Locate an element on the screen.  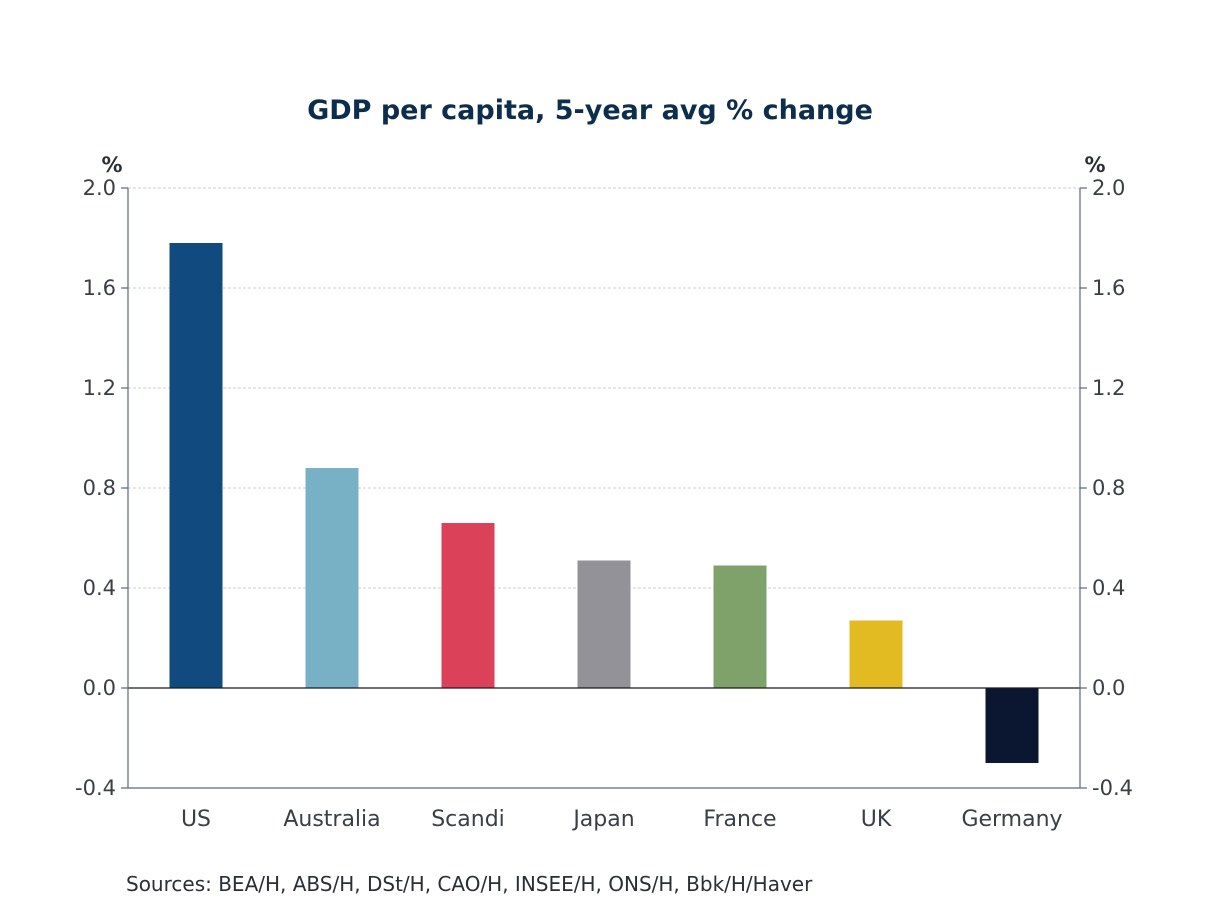
bar-us is located at coordinates (196, 465).